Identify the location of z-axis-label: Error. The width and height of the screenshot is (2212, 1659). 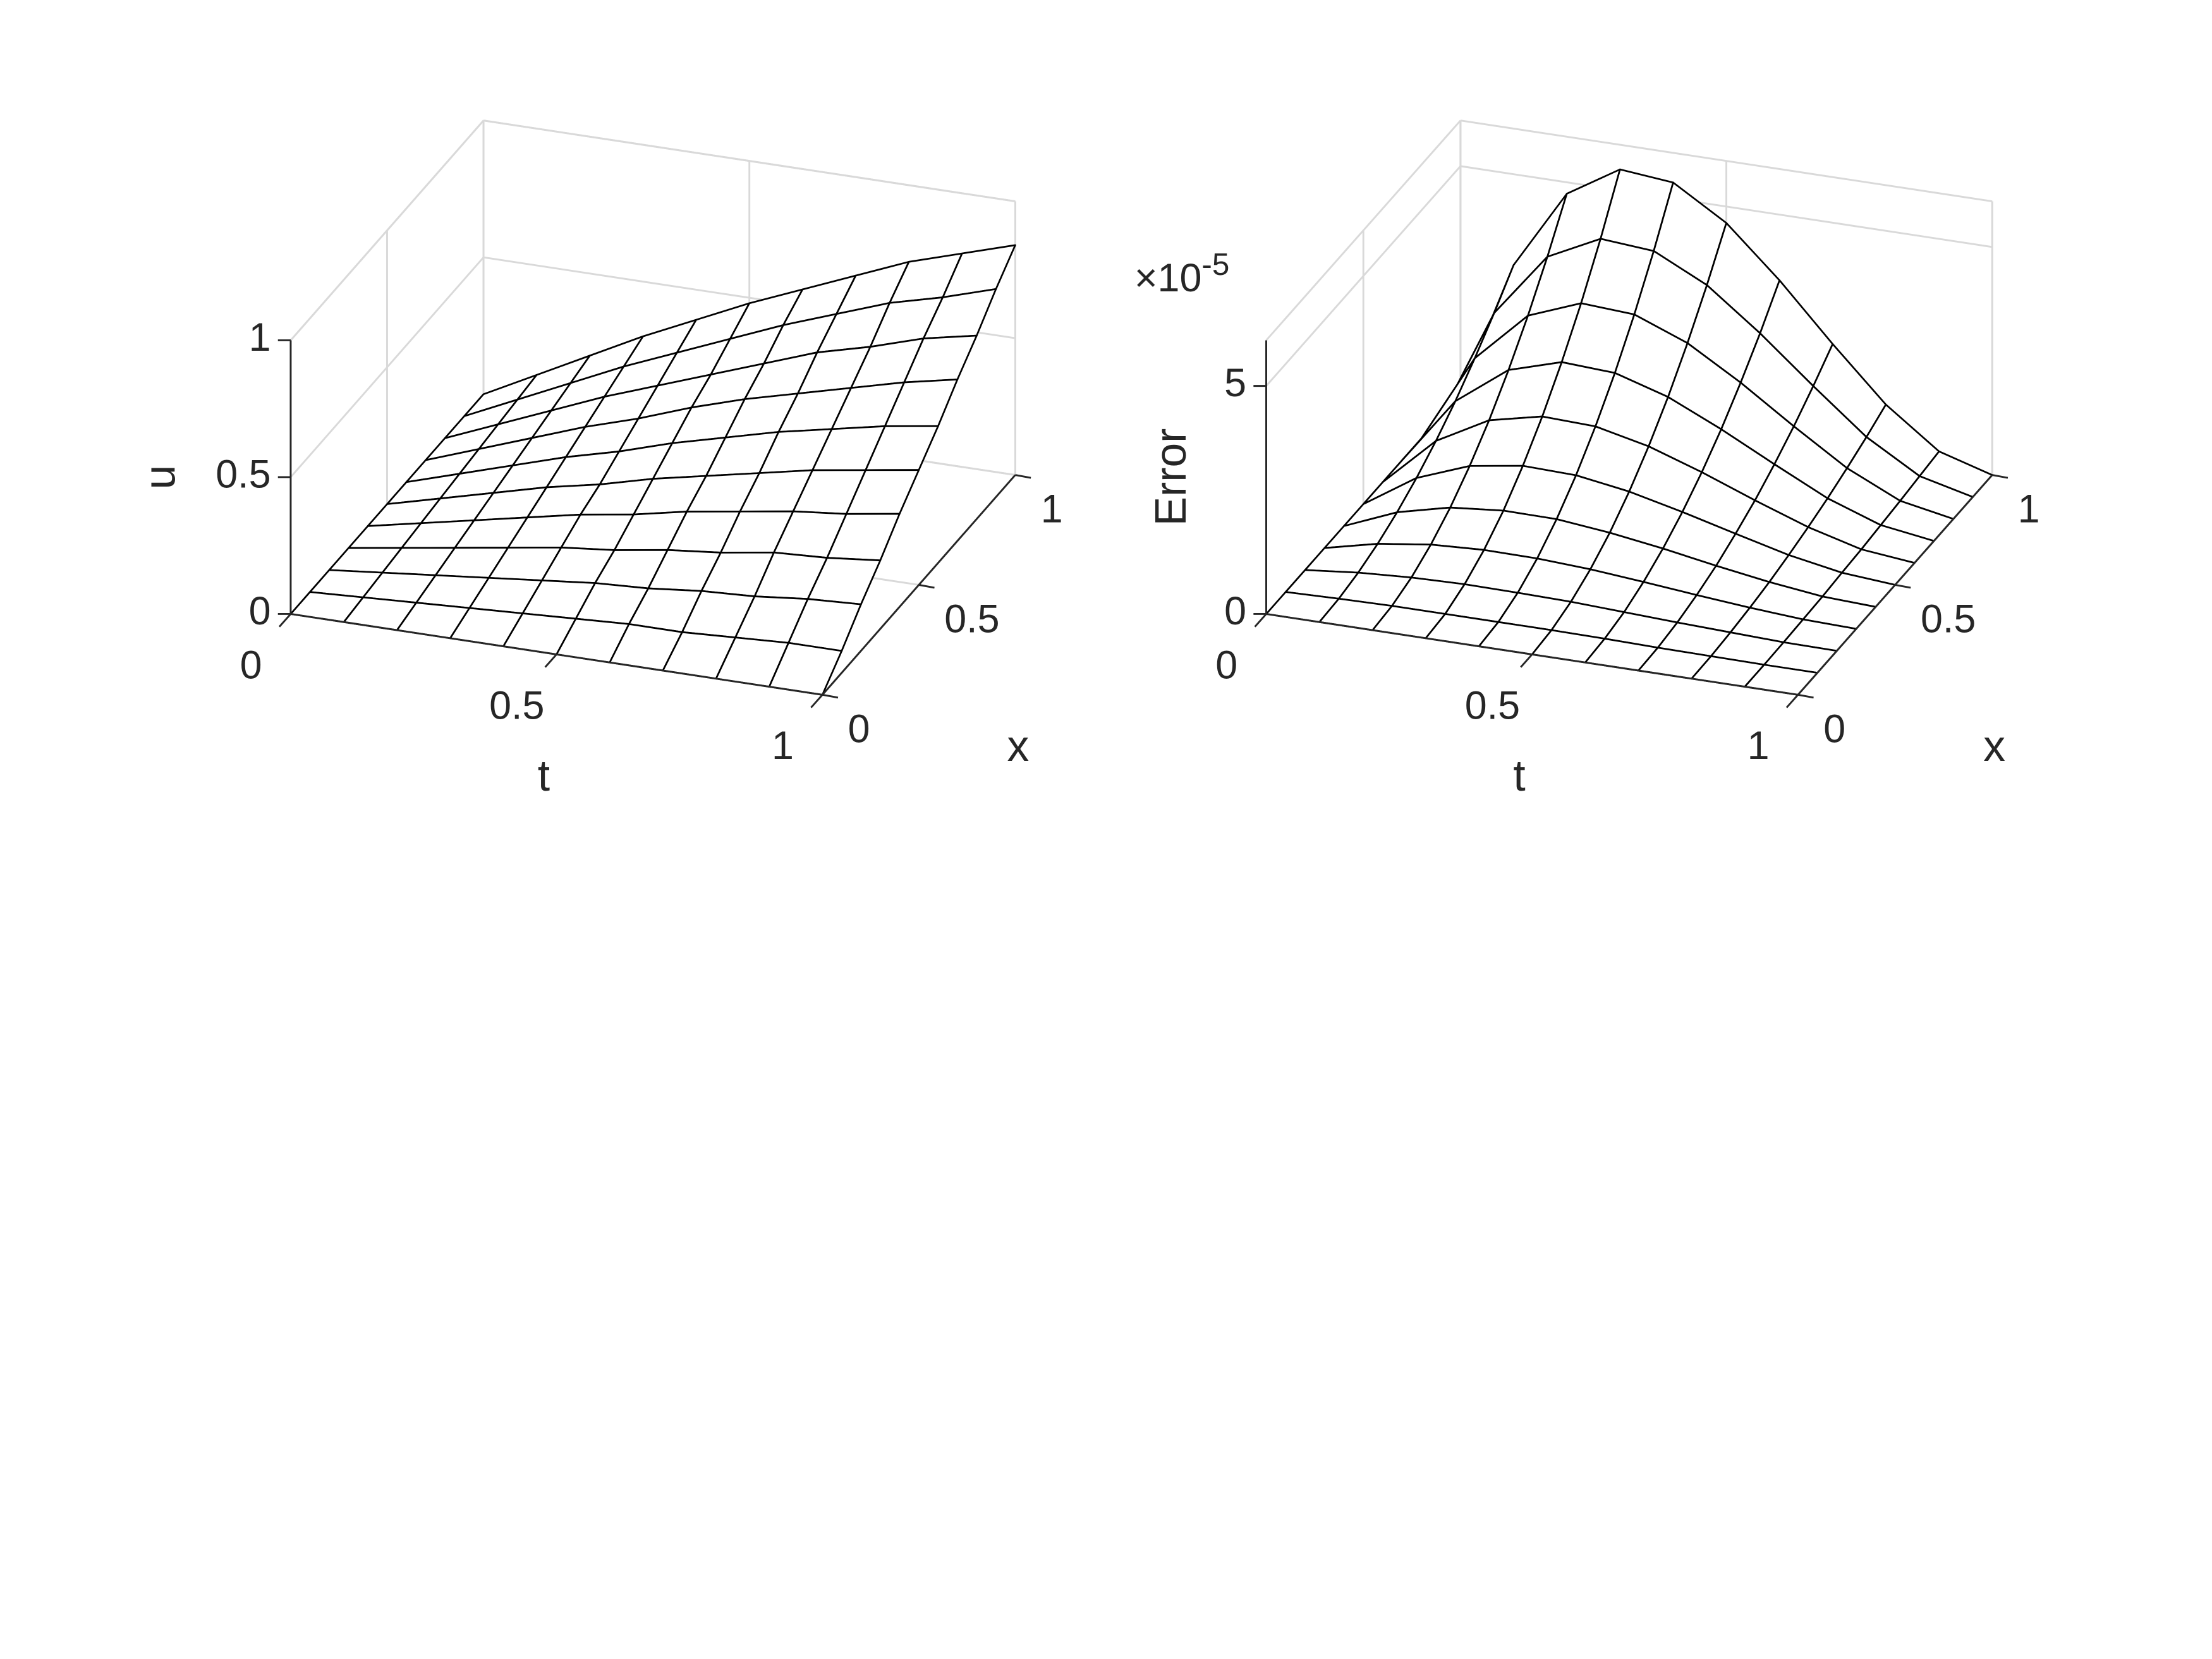
(1170, 477).